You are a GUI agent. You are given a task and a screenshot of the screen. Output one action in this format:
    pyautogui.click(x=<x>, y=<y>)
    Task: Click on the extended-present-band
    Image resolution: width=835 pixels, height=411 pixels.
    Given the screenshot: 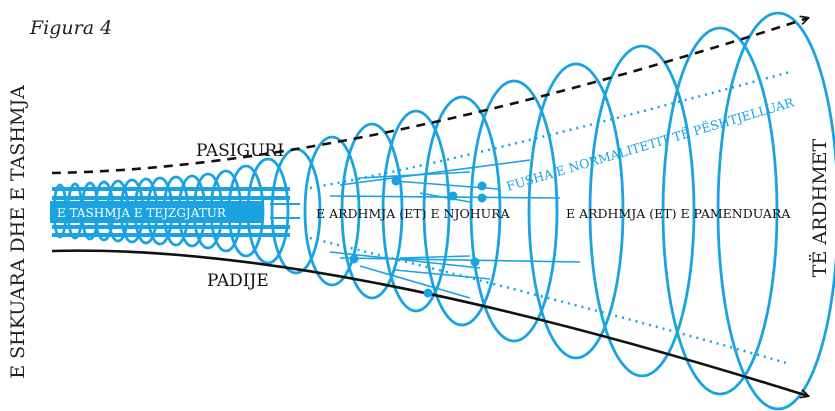 What is the action you would take?
    pyautogui.click(x=176, y=212)
    